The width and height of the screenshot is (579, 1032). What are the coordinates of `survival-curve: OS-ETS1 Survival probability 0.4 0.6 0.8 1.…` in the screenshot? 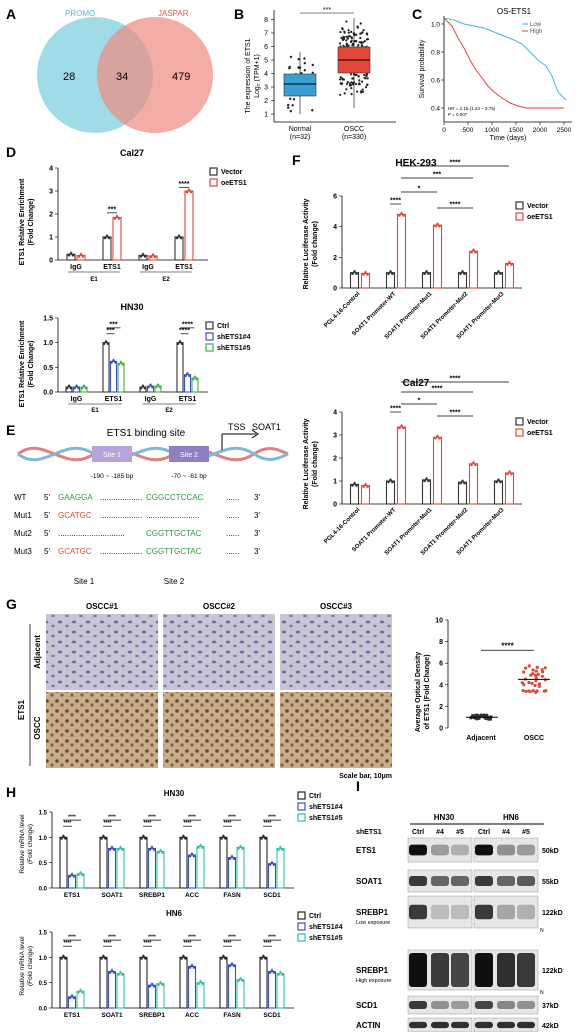 It's located at (495, 74).